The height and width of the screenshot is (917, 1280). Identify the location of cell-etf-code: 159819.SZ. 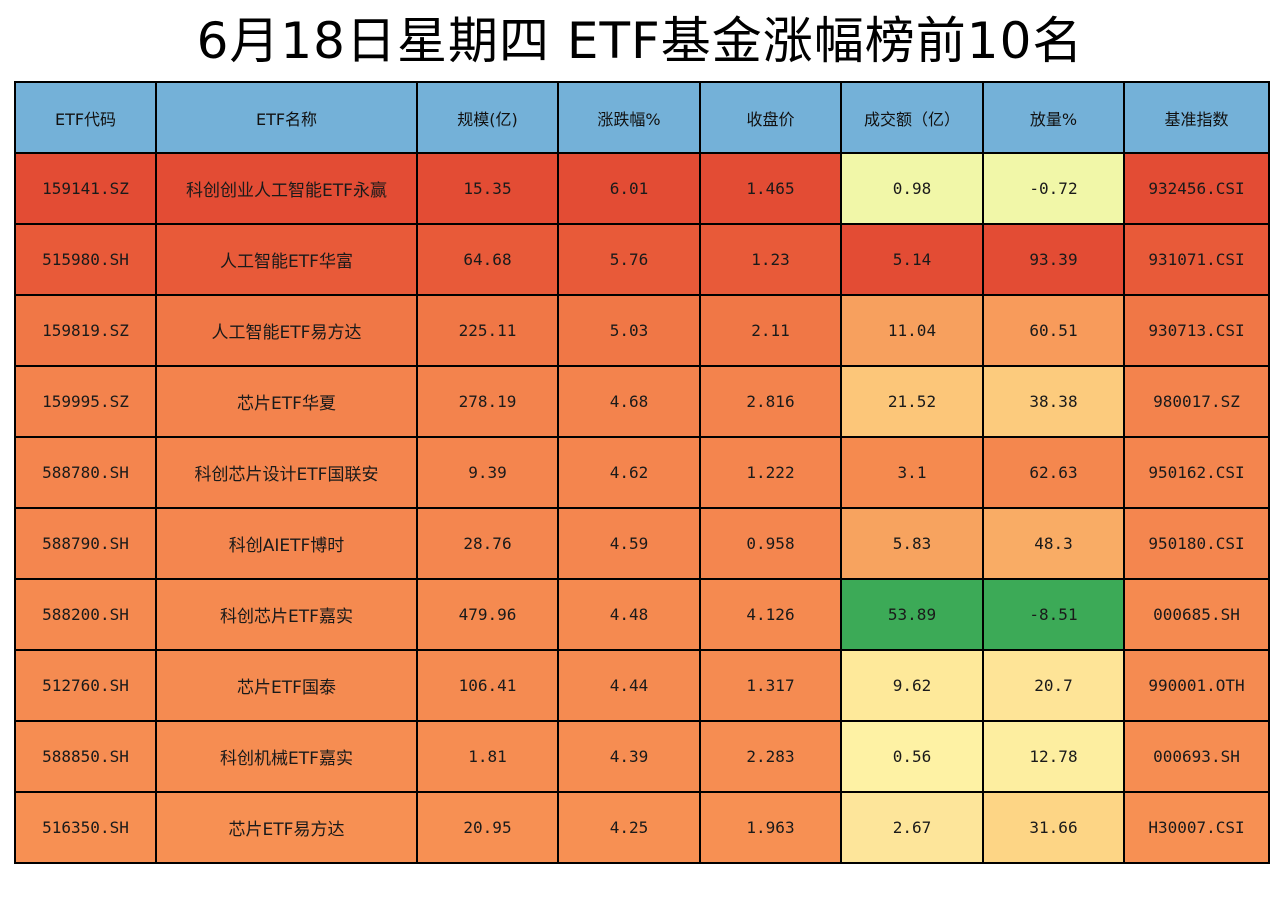
(85, 330).